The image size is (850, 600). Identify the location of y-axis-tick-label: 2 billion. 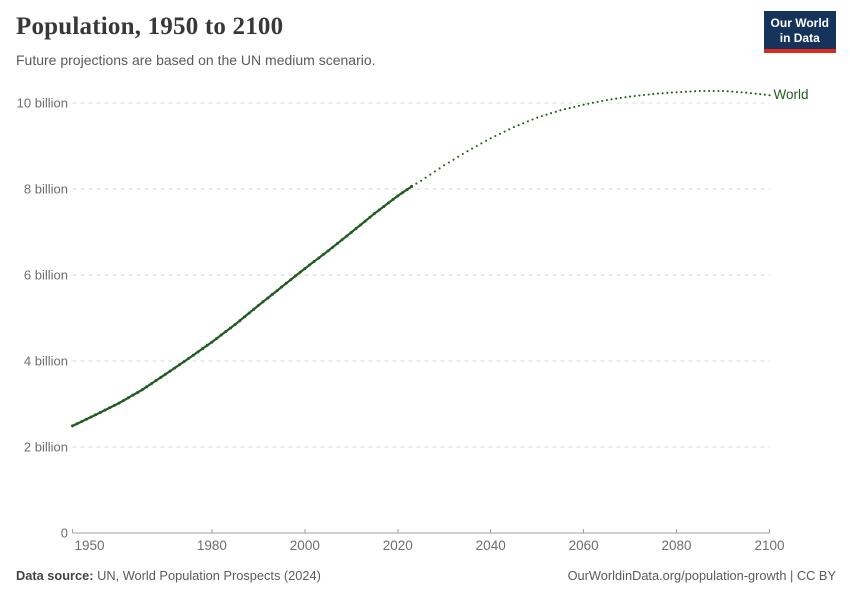
(46, 447).